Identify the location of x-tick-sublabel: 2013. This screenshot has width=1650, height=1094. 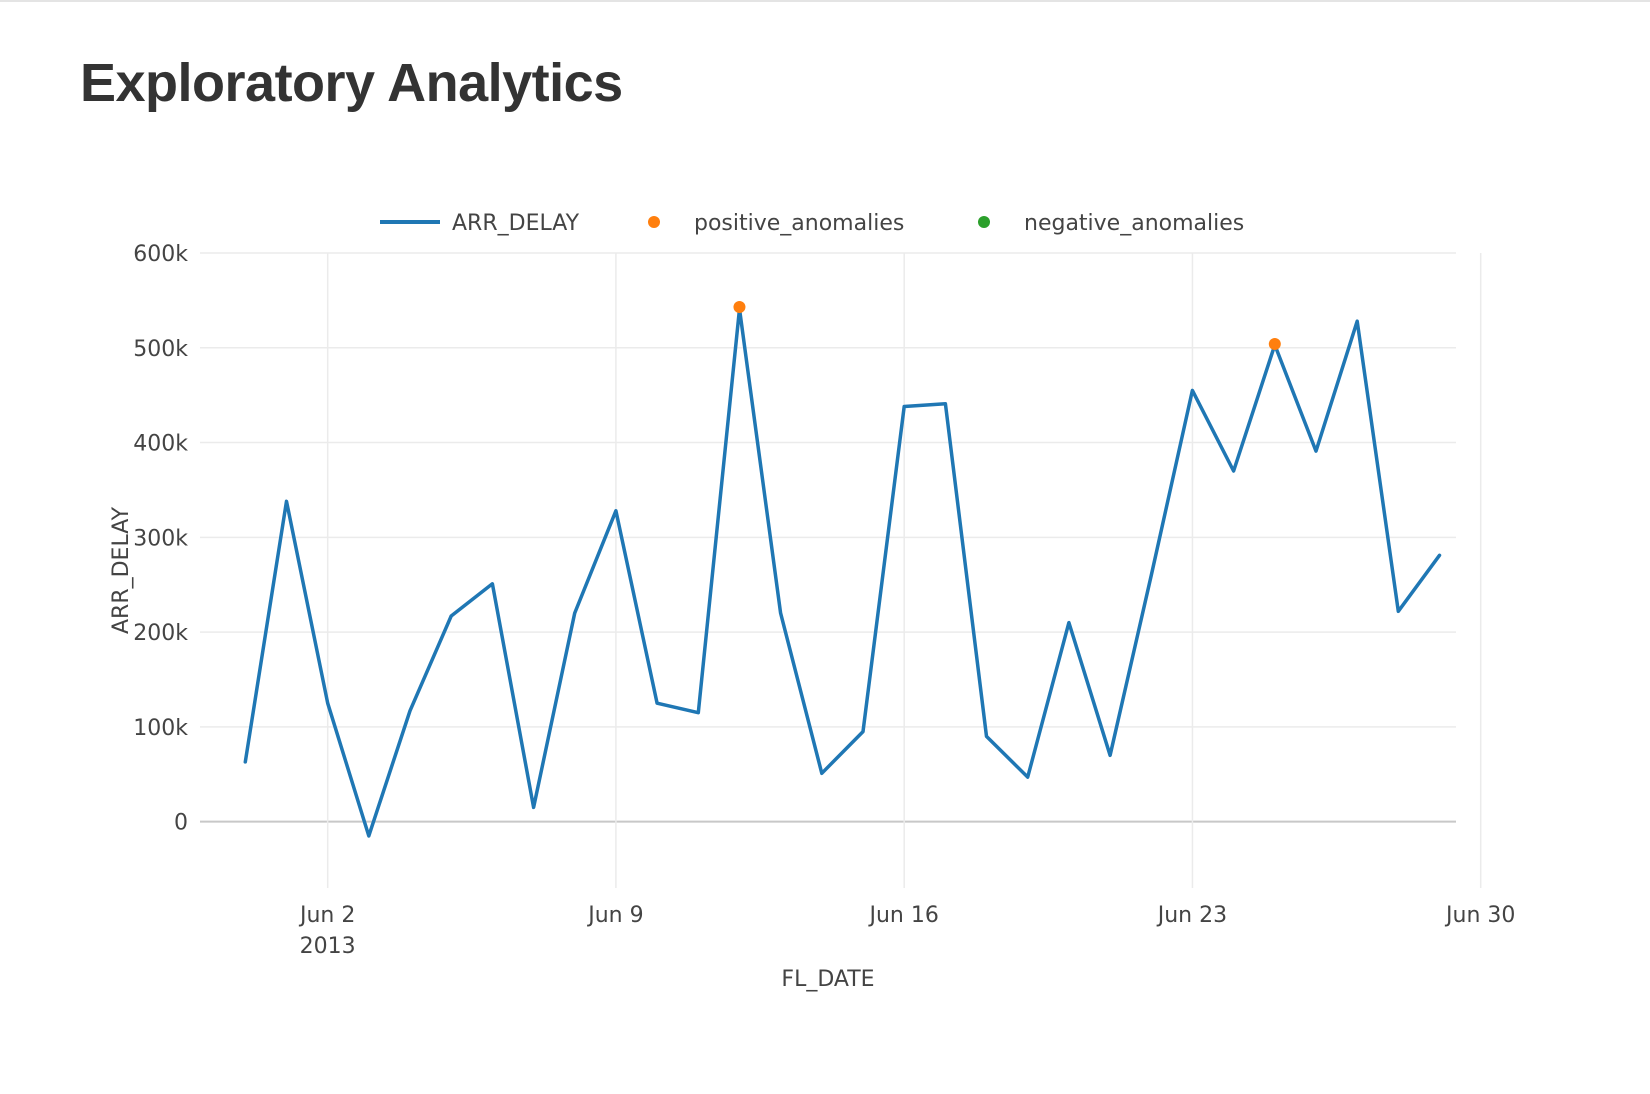
(328, 946).